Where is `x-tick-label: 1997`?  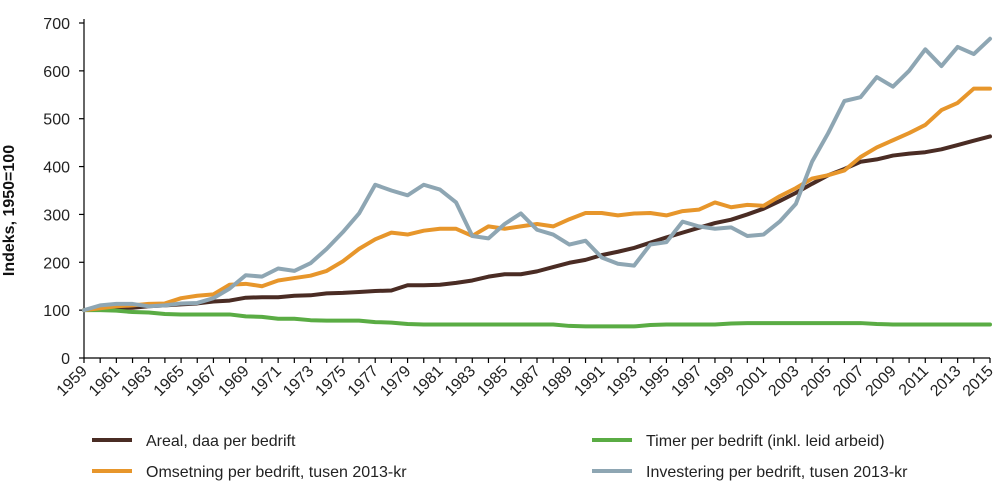 x-tick-label: 1997 is located at coordinates (686, 381).